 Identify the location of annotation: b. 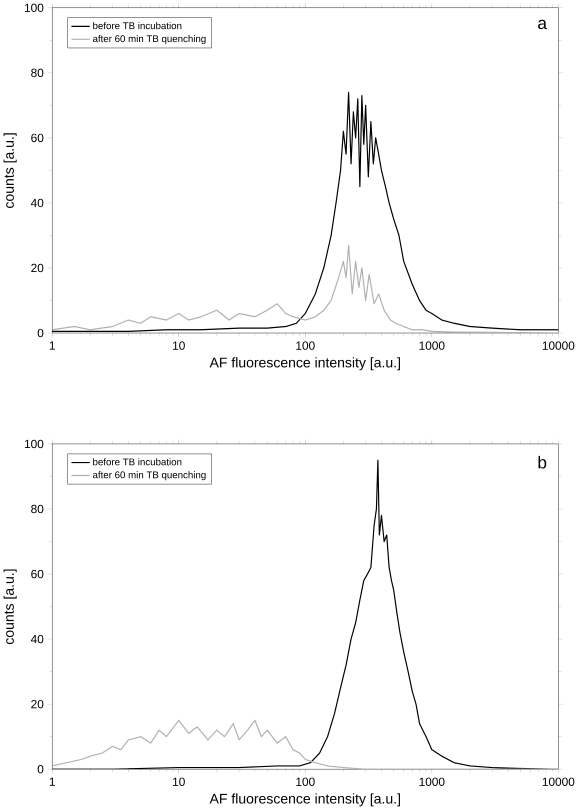
(542, 462).